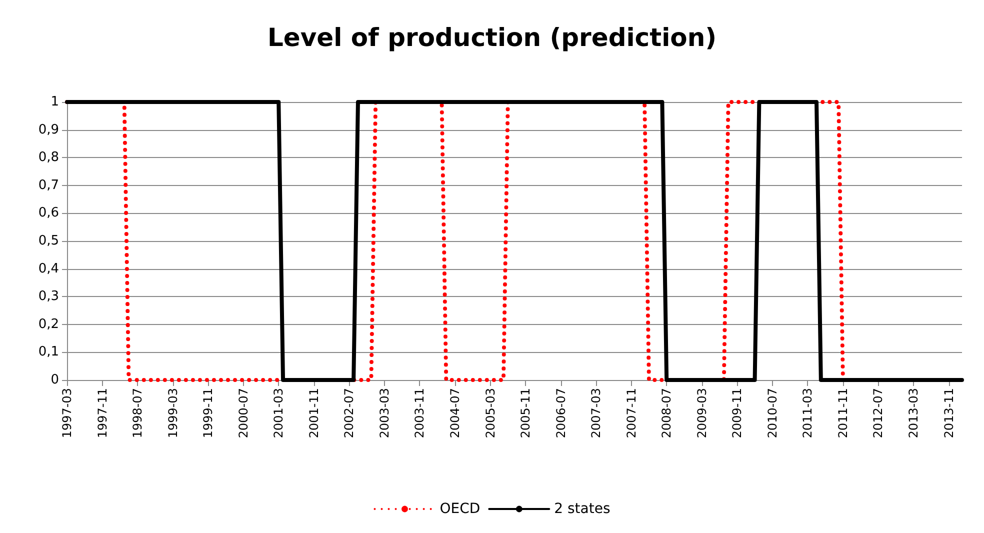 The width and height of the screenshot is (984, 533). I want to click on x-tick-label: 2013-11, so click(949, 413).